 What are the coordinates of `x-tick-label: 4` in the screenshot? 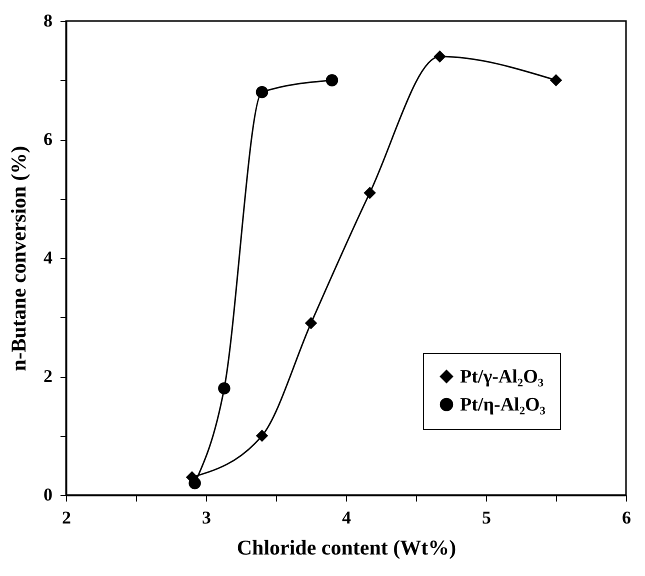 It's located at (346, 518).